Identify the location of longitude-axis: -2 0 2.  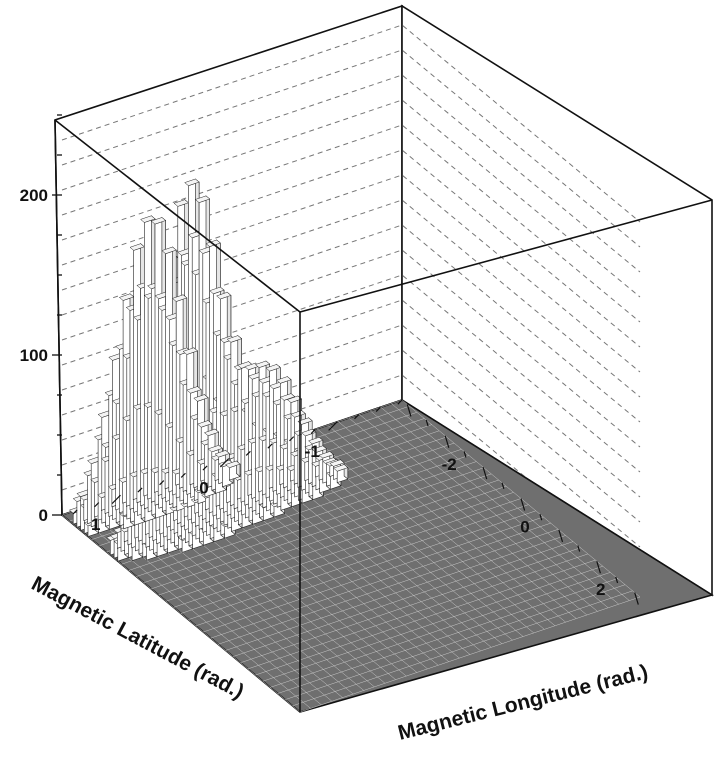
(522, 504).